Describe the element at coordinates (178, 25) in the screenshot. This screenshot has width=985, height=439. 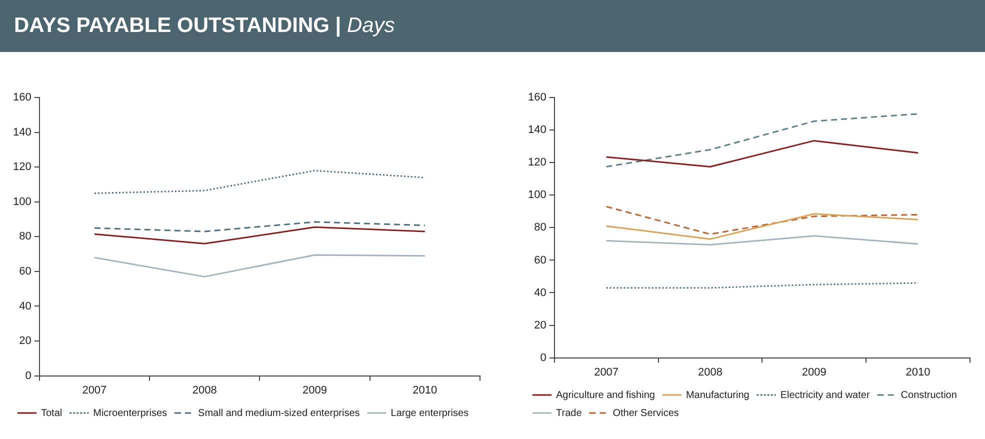
I see `chart-title: DAYS PAYABLE OUTSTANDING |` at that location.